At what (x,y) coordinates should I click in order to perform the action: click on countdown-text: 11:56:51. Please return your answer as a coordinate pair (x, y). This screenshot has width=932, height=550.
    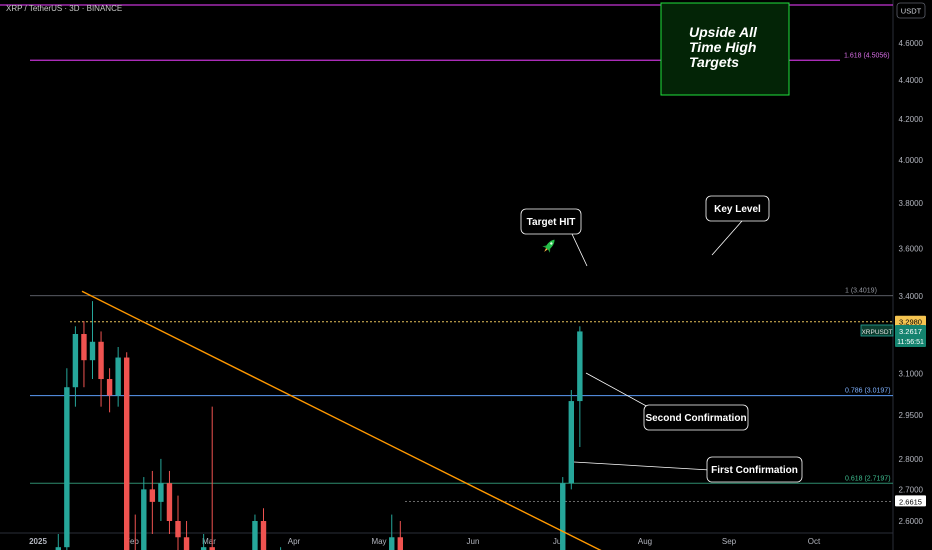
    Looking at the image, I should click on (910, 342).